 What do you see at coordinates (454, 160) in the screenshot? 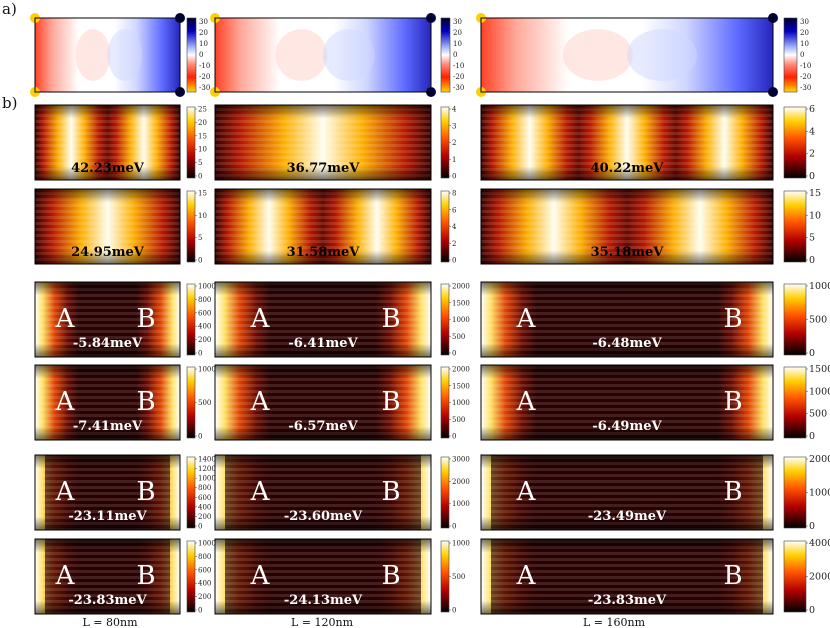
I see `colorbar-tick-label: 1` at bounding box center [454, 160].